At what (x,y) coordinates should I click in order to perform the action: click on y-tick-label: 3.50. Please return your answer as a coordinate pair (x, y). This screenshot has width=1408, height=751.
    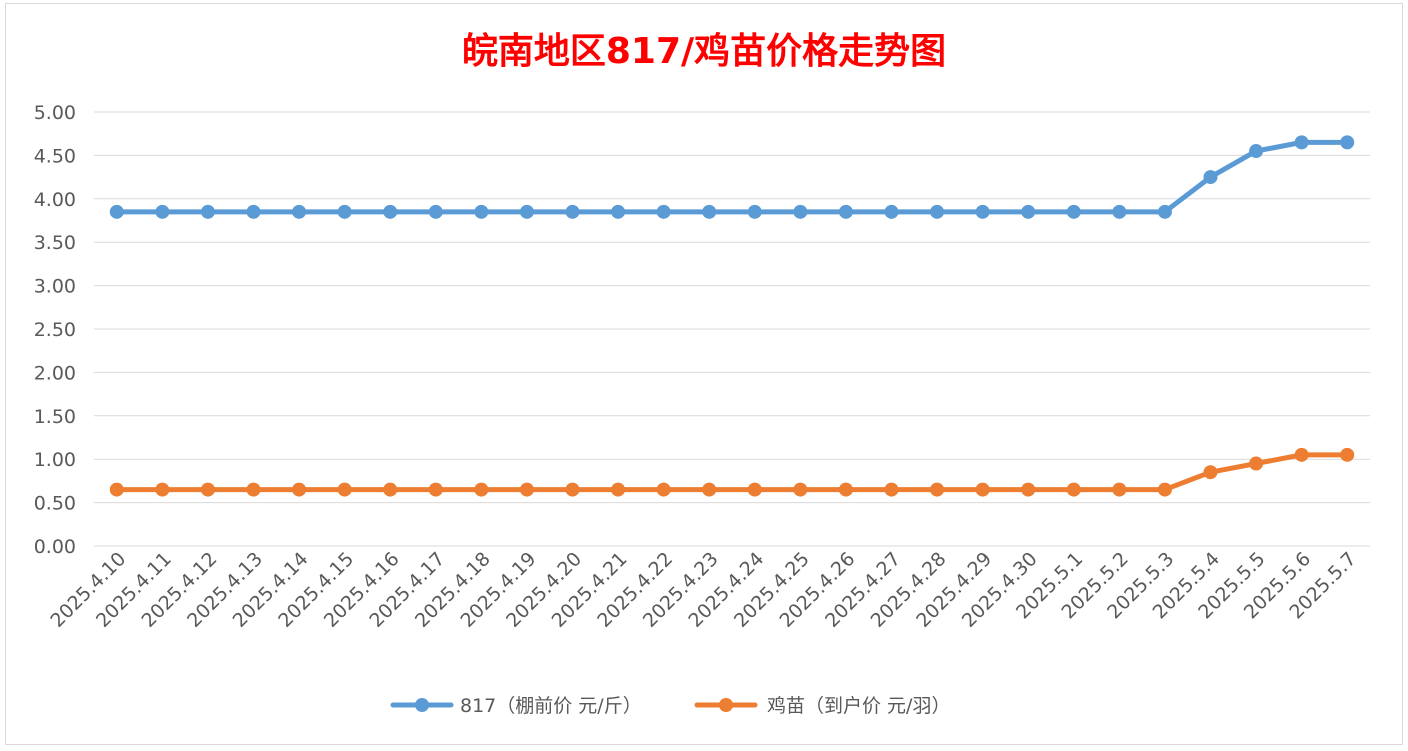
    Looking at the image, I should click on (55, 243).